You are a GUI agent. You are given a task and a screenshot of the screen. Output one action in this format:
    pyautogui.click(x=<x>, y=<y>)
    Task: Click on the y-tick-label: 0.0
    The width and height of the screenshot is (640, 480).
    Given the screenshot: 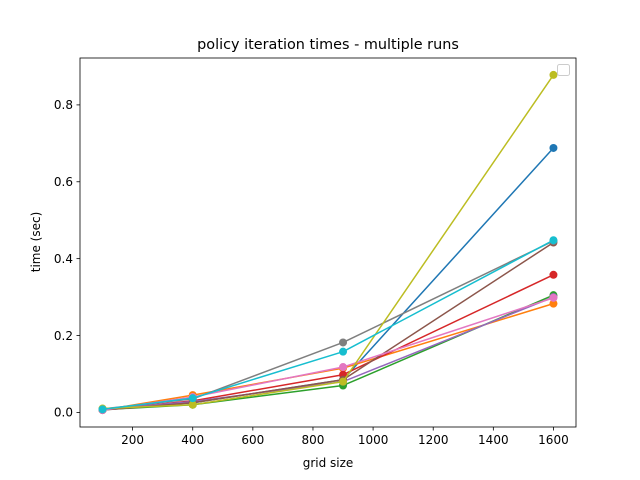 What is the action you would take?
    pyautogui.click(x=63, y=413)
    